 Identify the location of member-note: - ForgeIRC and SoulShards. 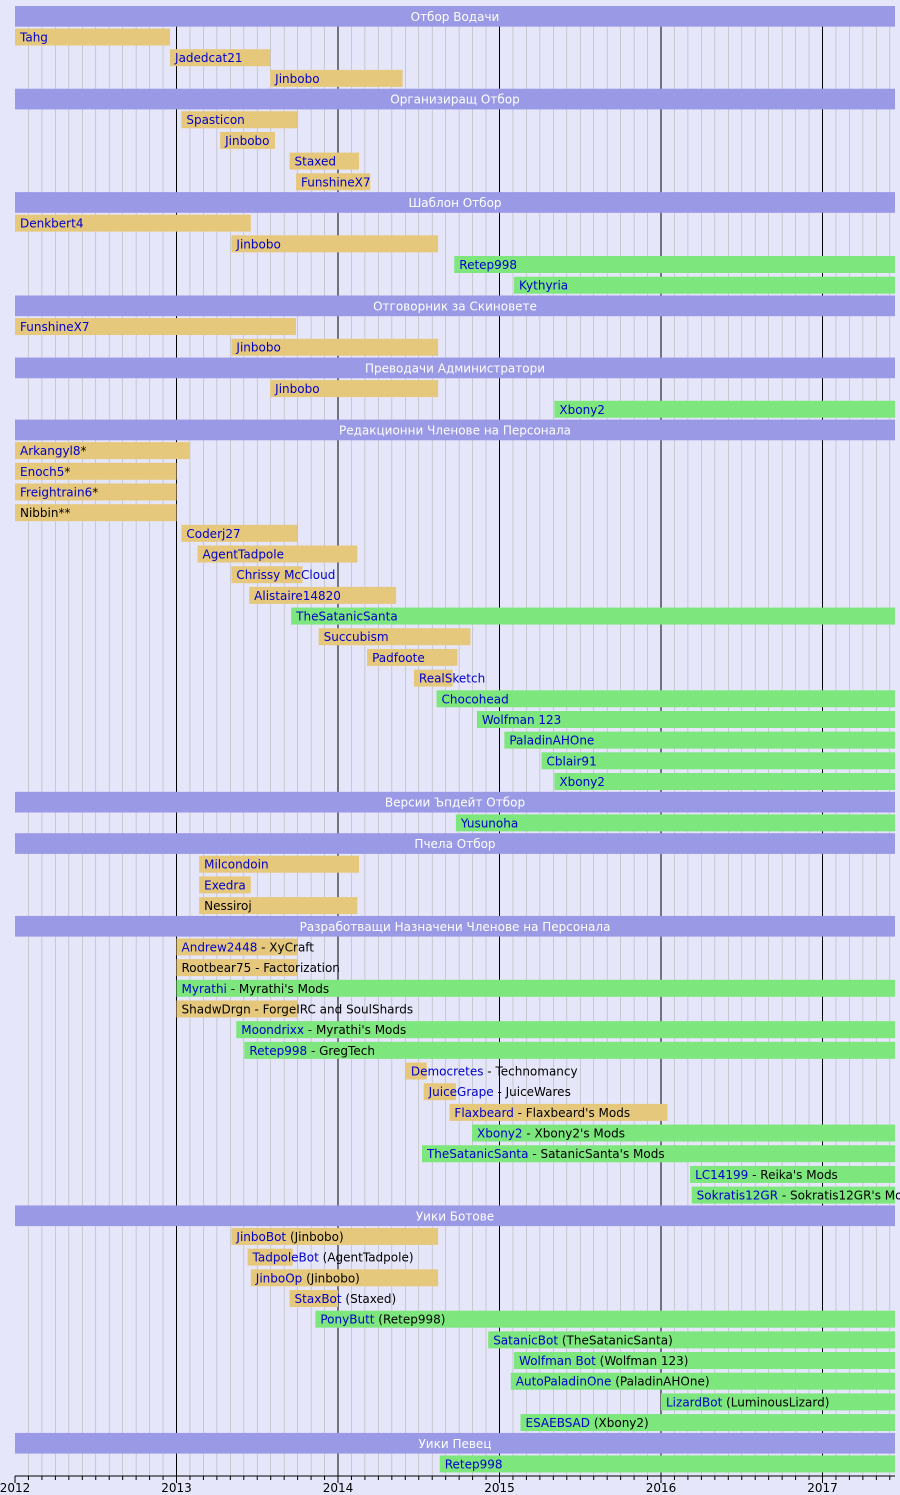
(332, 1009).